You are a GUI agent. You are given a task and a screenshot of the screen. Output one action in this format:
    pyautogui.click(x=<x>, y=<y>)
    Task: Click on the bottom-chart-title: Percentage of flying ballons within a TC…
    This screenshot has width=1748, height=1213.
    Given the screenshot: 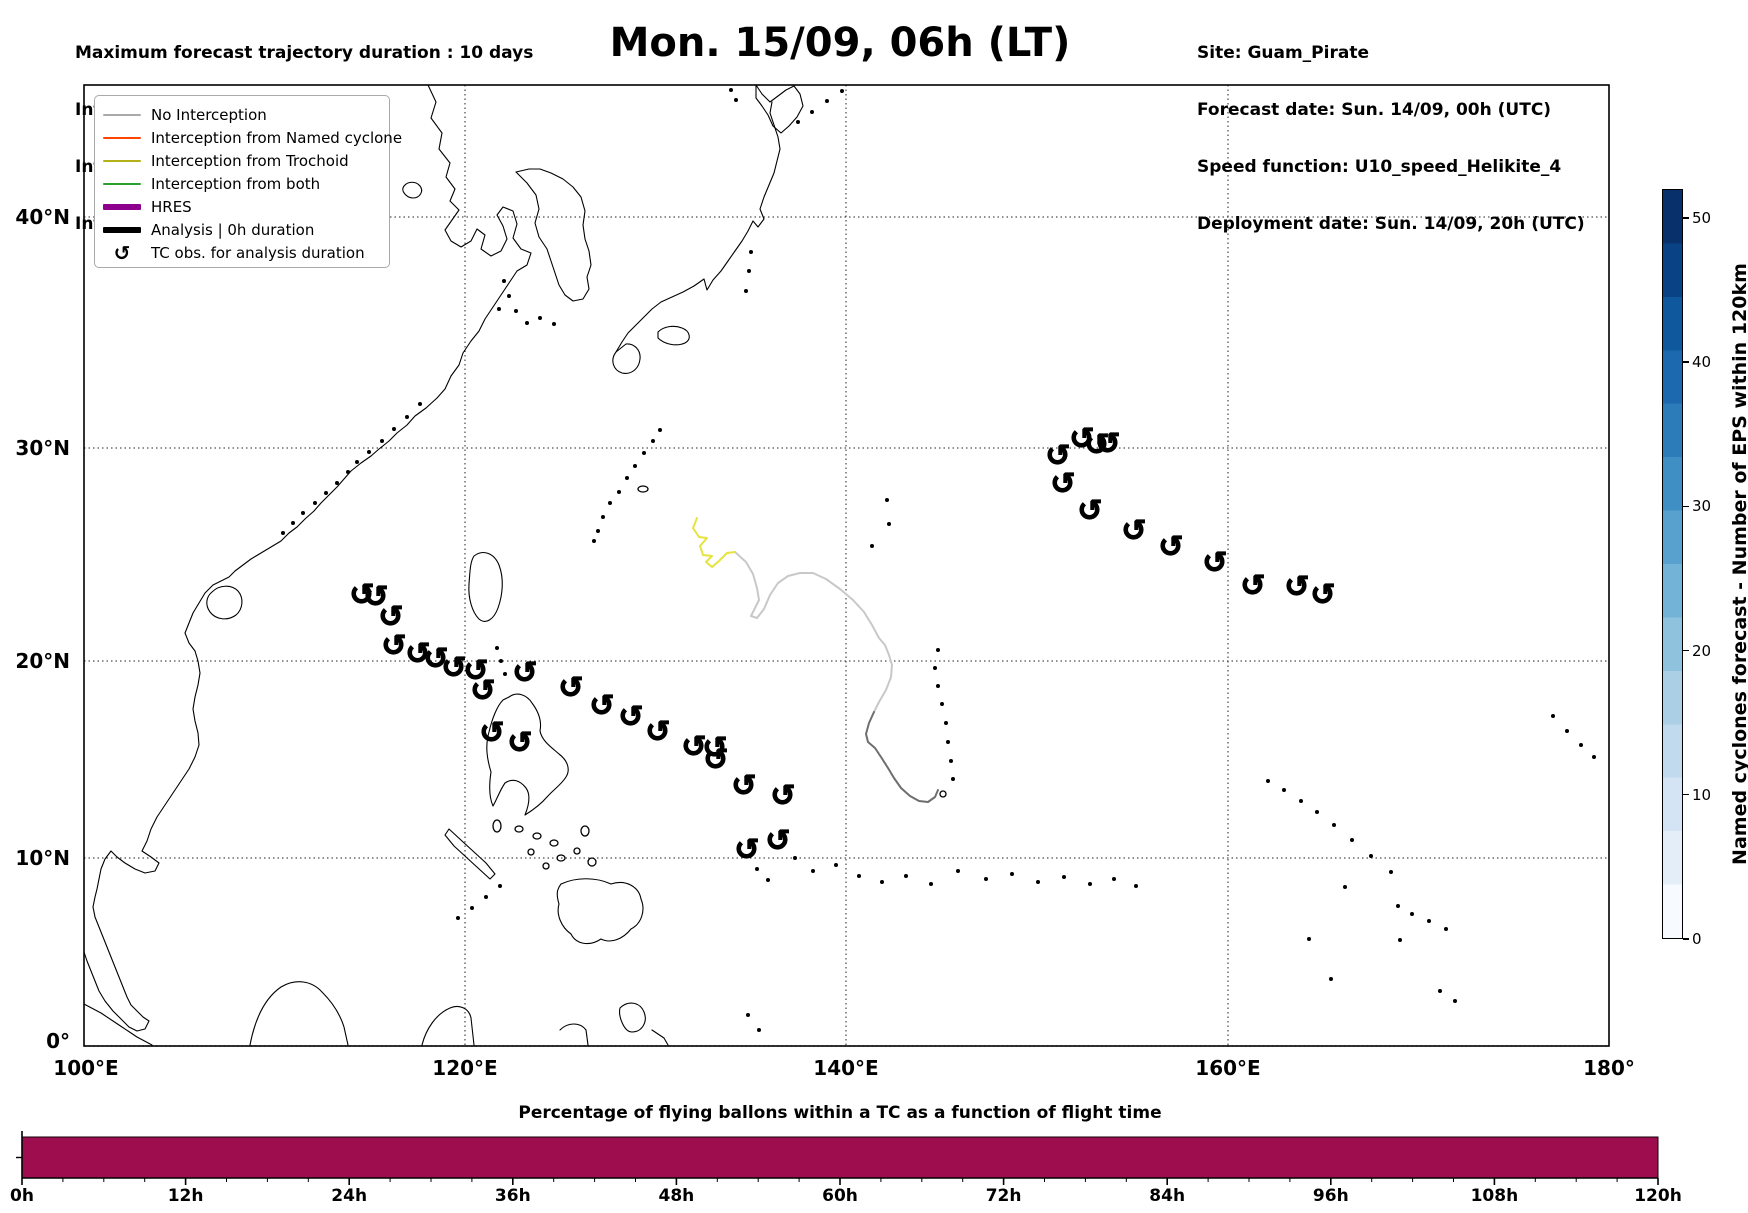 What is the action you would take?
    pyautogui.click(x=840, y=1113)
    